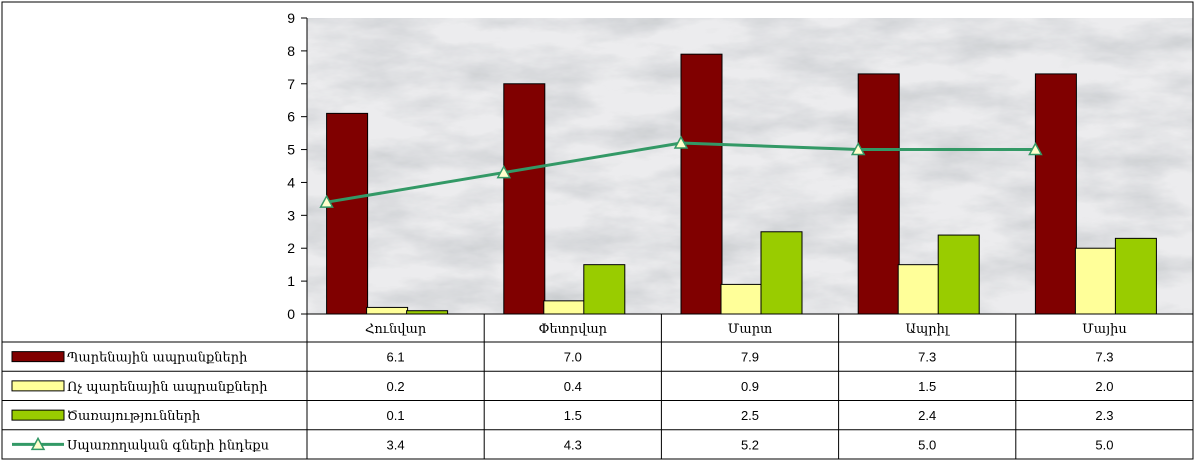 The image size is (1201, 461). I want to click on y-tick-label: 1, so click(291, 281).